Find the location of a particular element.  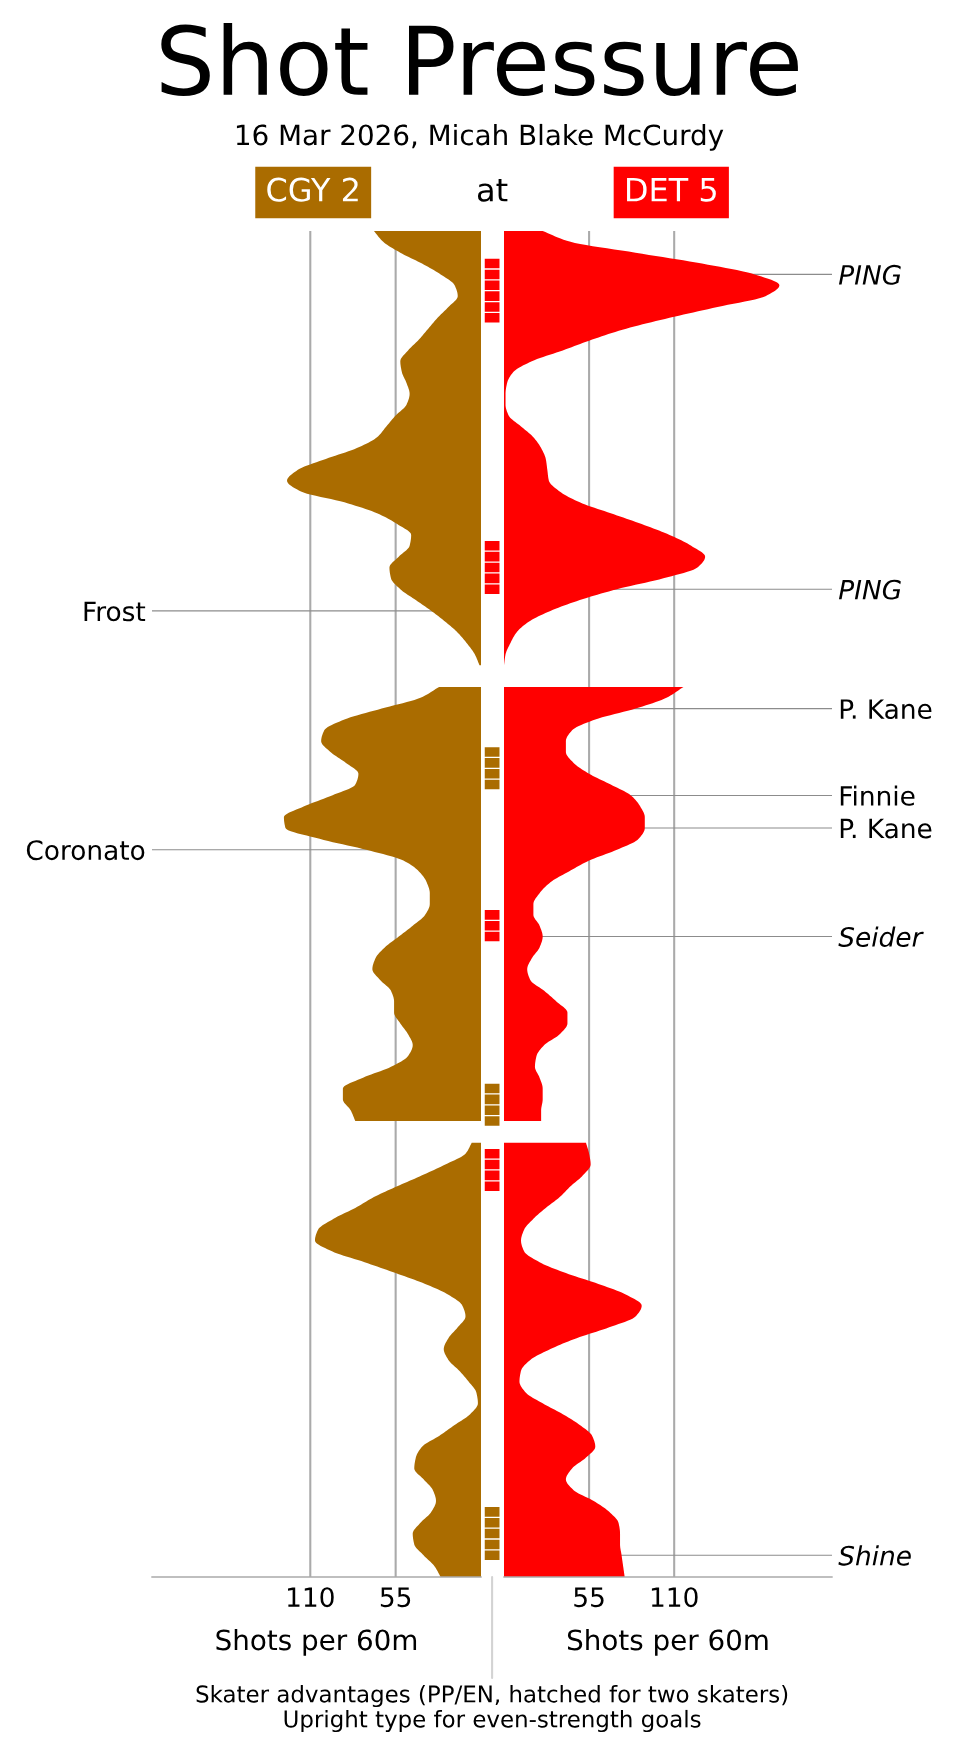

chart-subtitle: 16 Mar 2026, Micah Blake McCurdy is located at coordinates (480, 137).